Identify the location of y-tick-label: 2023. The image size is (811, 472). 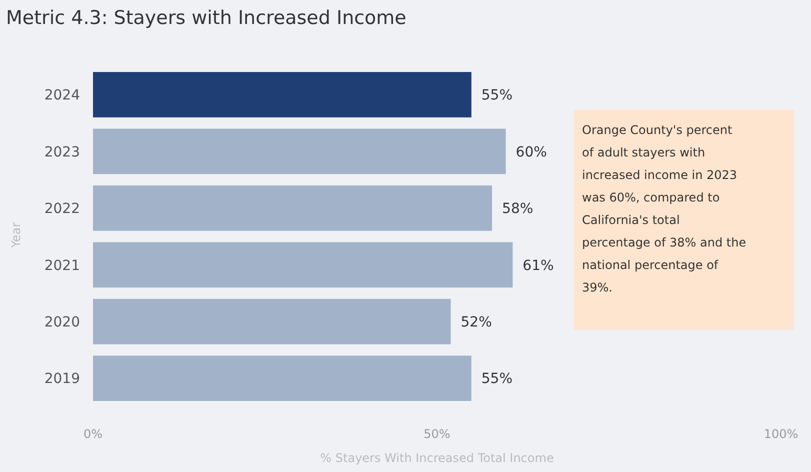
(62, 152).